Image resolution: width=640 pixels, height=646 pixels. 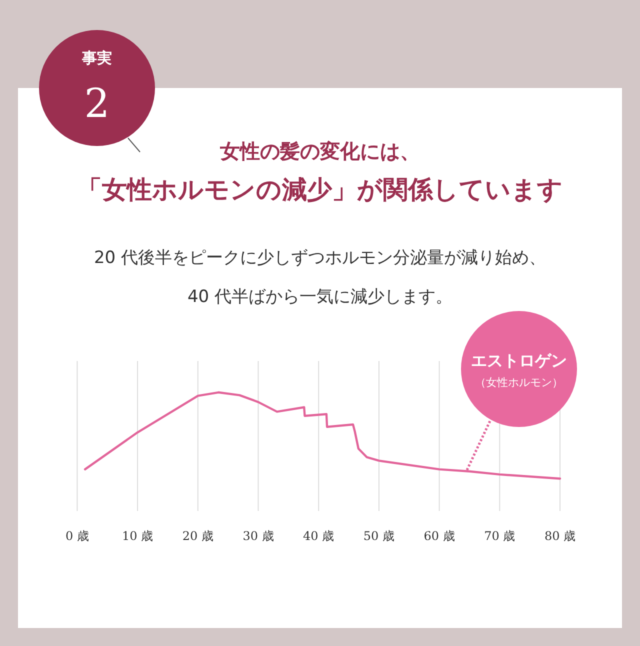 What do you see at coordinates (318, 536) in the screenshot?
I see `x-tick-label: 40 歳` at bounding box center [318, 536].